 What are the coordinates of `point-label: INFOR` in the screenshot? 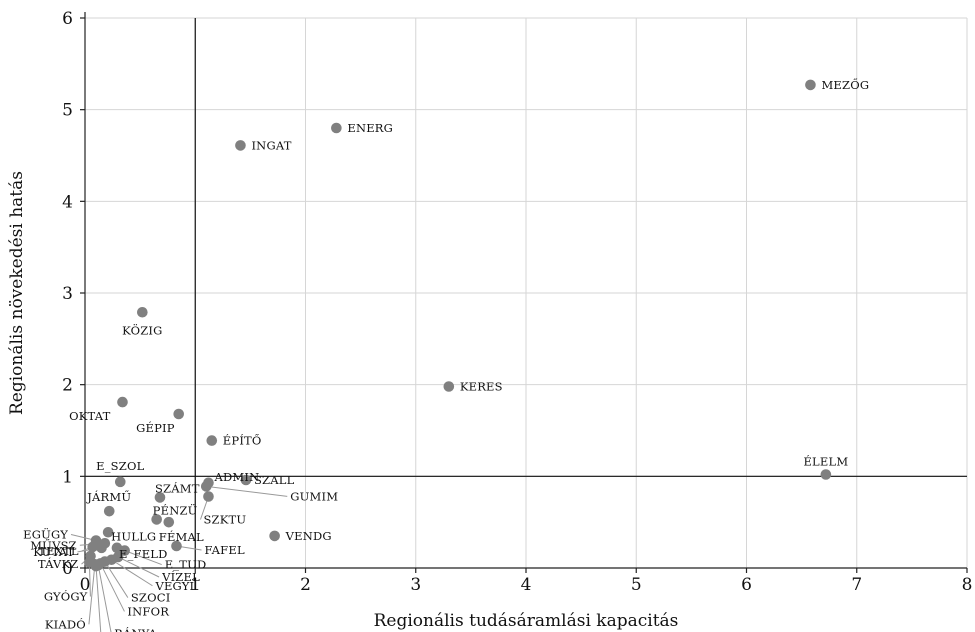 It's located at (148, 611).